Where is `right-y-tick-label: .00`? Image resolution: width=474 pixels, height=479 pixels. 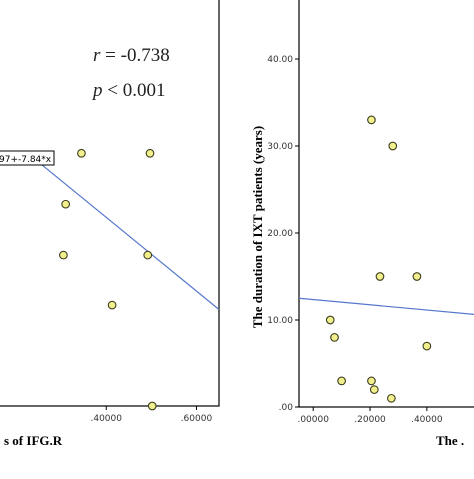 right-y-tick-label: .00 is located at coordinates (286, 408).